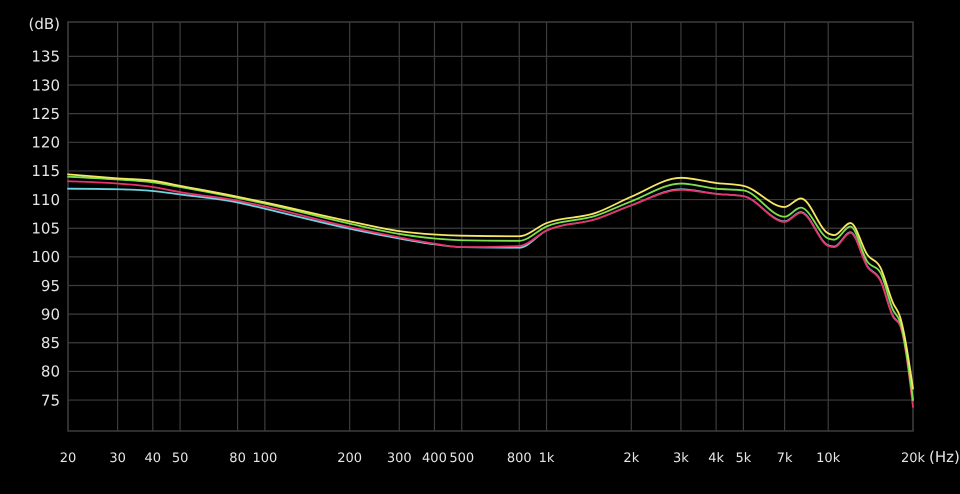 This screenshot has height=494, width=960. I want to click on x-tick-label: 50, so click(180, 458).